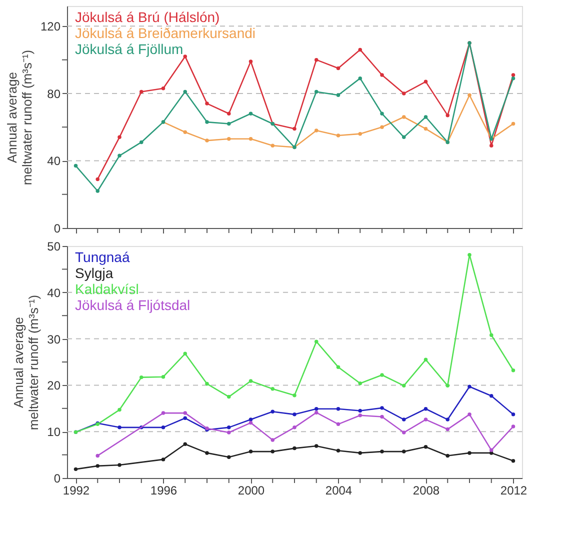 This screenshot has width=580, height=535. Describe the element at coordinates (514, 491) in the screenshot. I see `x-tick-label: 2012` at that location.